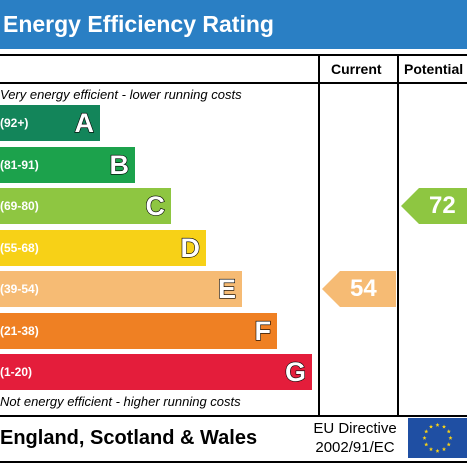  I want to click on band-f: (21-38) F, so click(138, 331).